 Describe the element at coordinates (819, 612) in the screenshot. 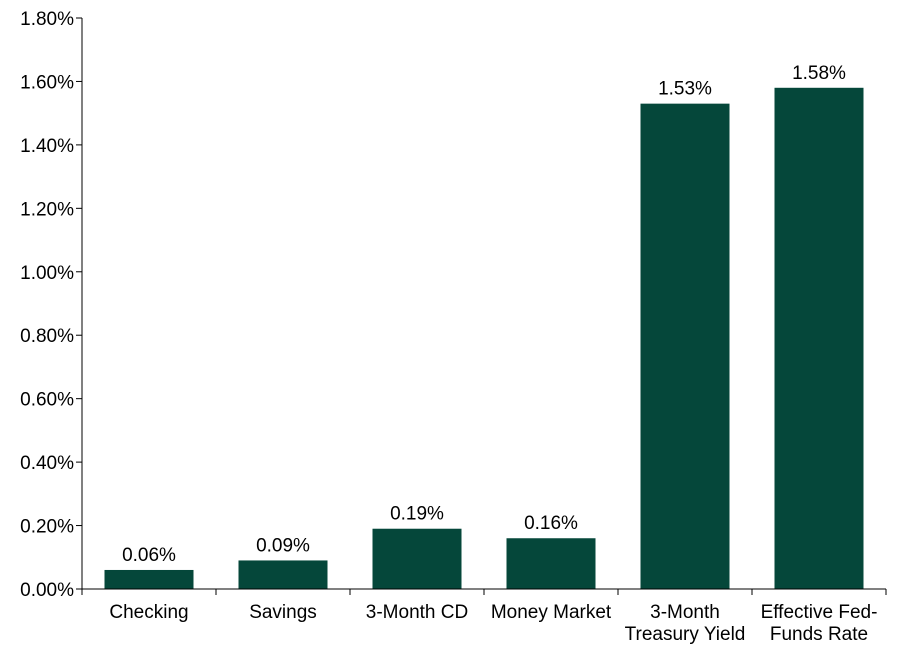

I see `category-label-line: Effective Fed-` at that location.